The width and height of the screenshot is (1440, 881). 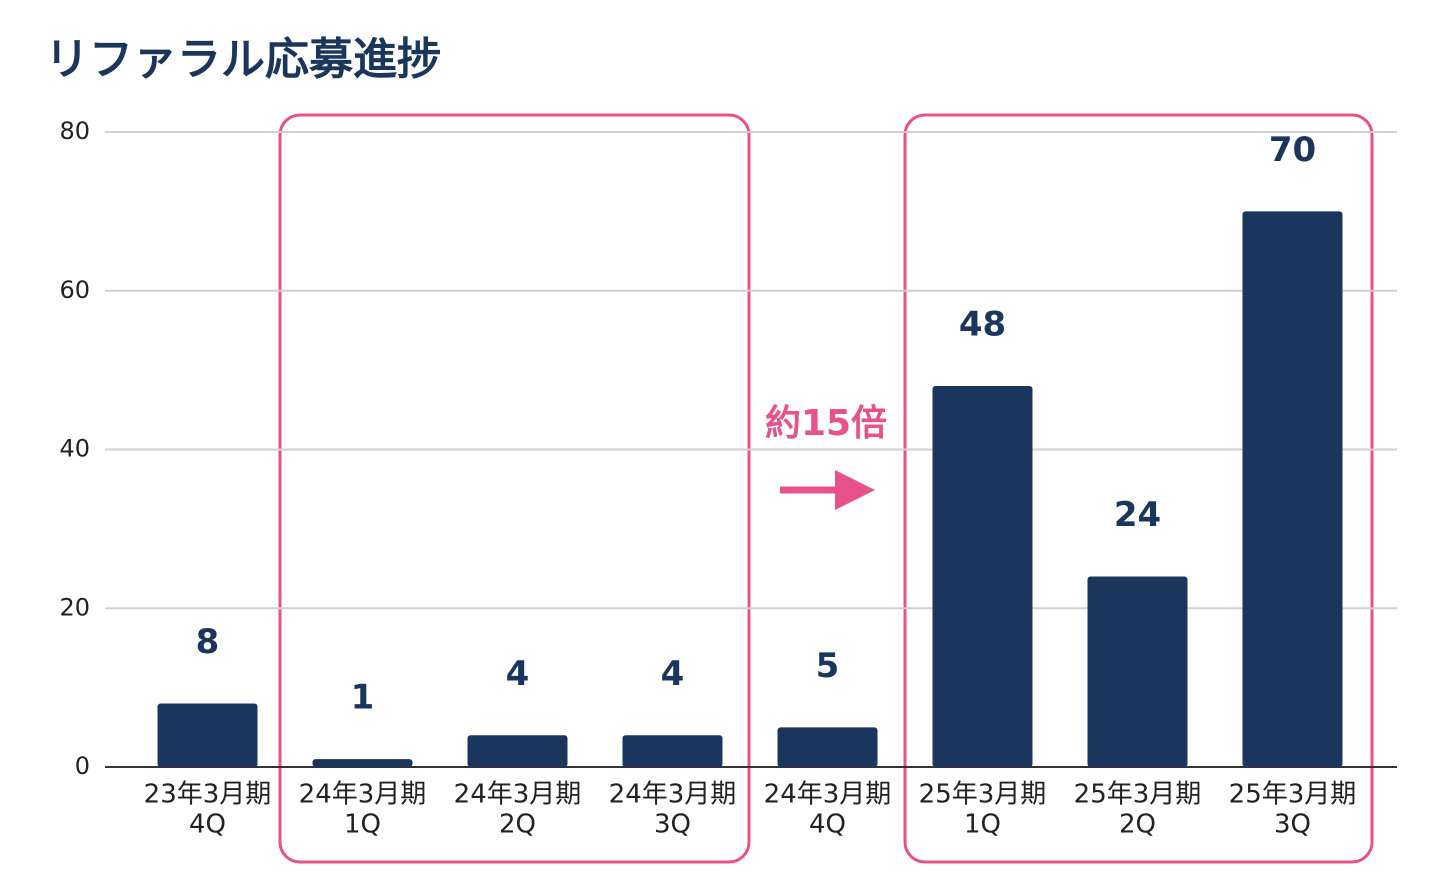 I want to click on value-label: 1, so click(x=363, y=698).